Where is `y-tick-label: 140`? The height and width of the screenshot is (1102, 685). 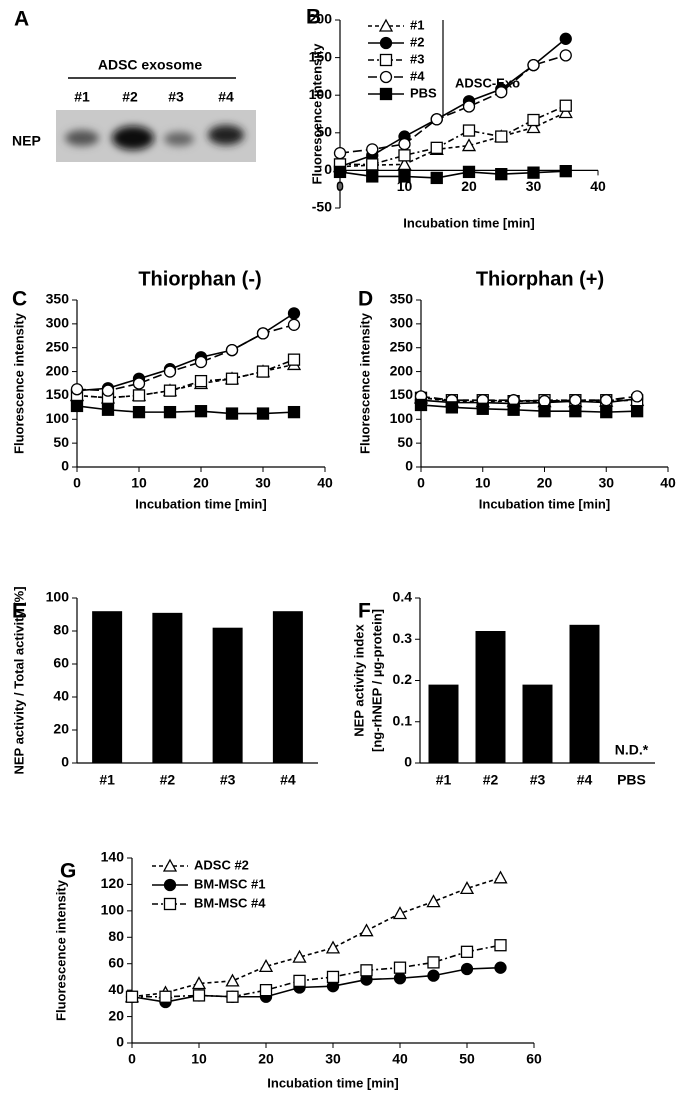
y-tick-label: 140 is located at coordinates (113, 857).